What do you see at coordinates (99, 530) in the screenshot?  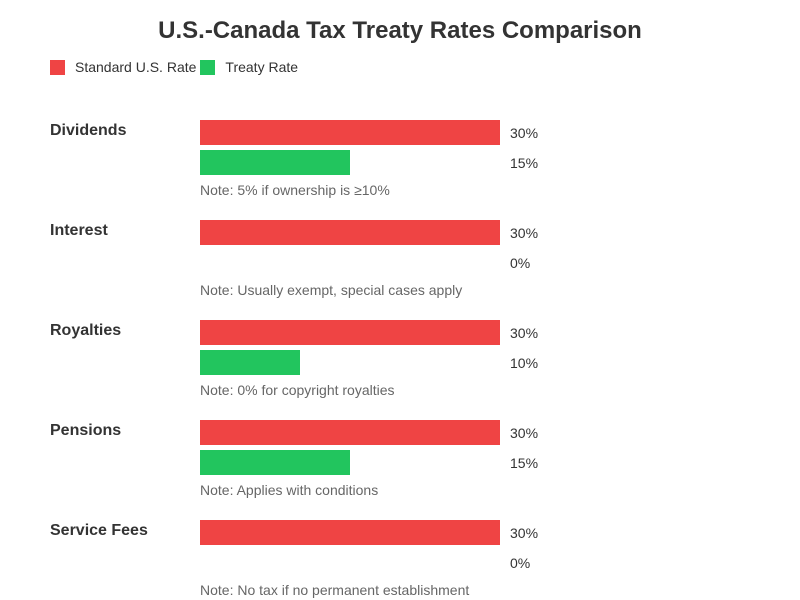 I see `category-label: Service Fees` at bounding box center [99, 530].